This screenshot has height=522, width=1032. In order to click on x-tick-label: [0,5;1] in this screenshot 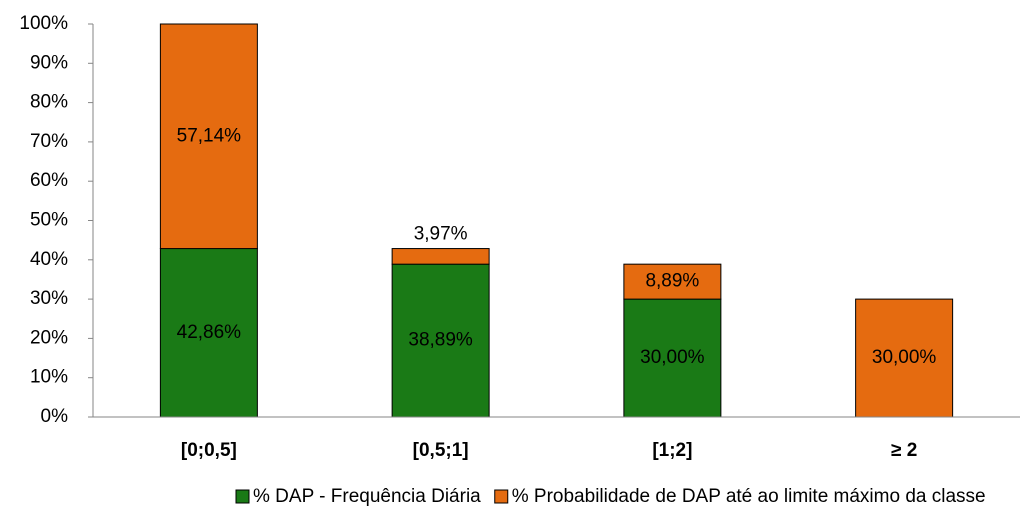, I will do `click(441, 450)`.